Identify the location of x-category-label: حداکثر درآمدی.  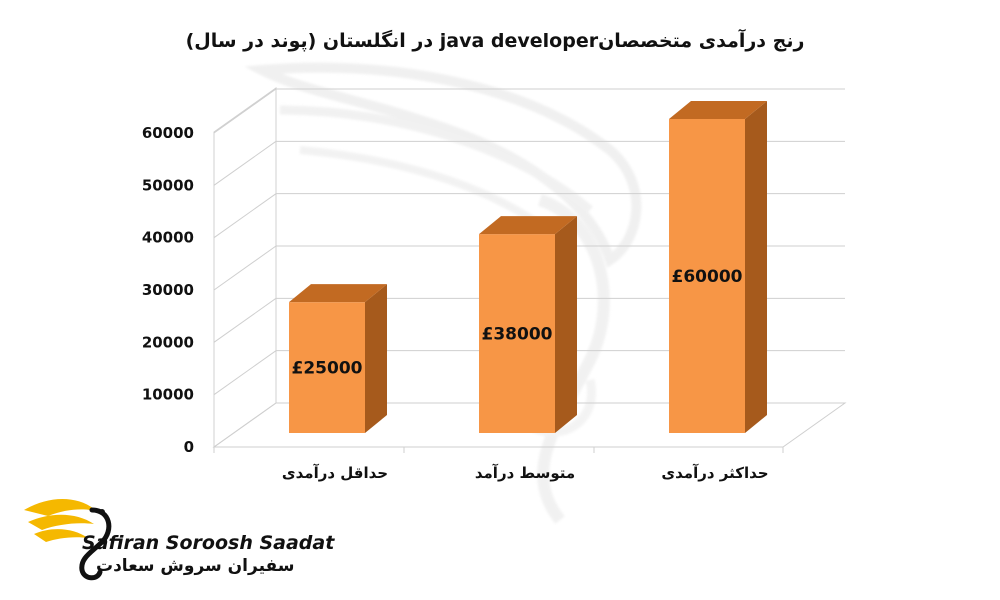
(714, 473).